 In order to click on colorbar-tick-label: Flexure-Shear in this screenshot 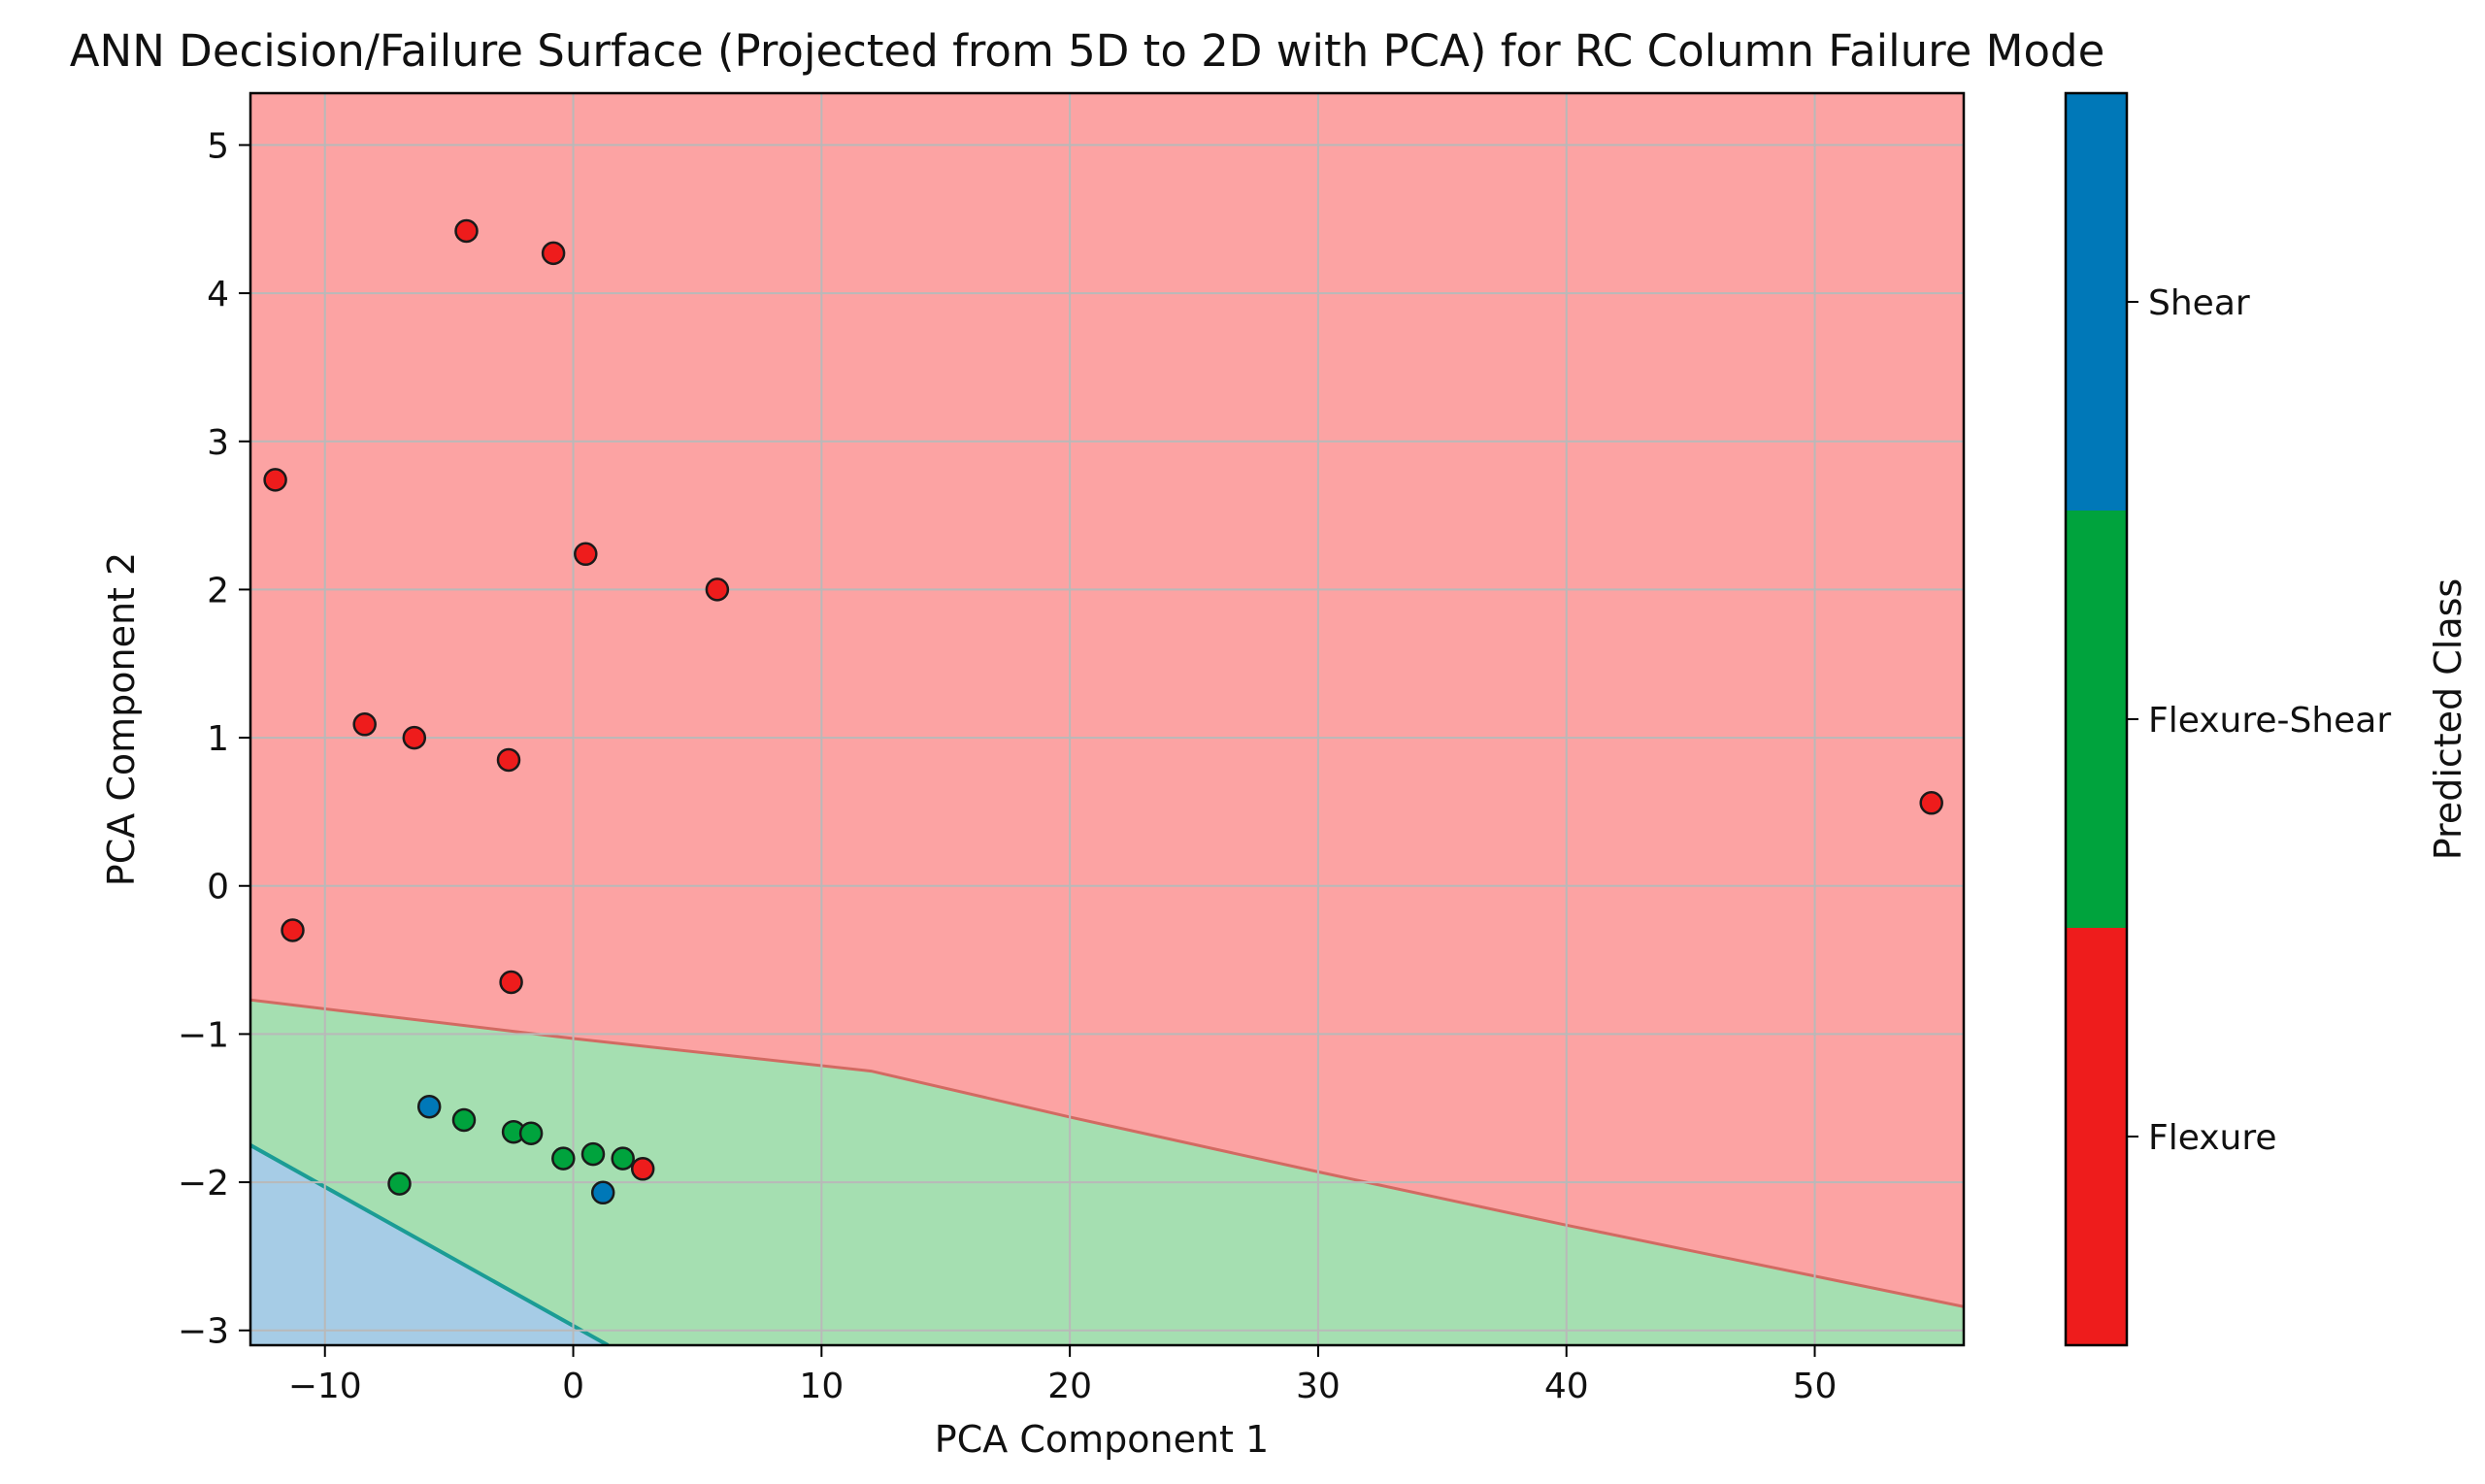, I will do `click(2269, 721)`.